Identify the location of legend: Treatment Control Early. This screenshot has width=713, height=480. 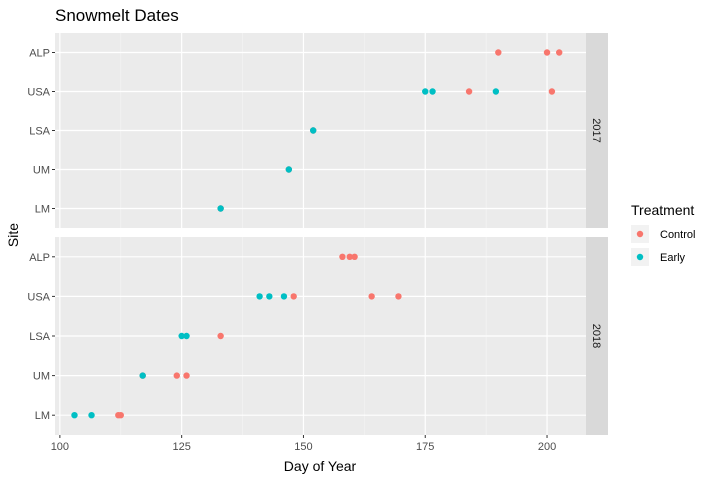
(663, 234).